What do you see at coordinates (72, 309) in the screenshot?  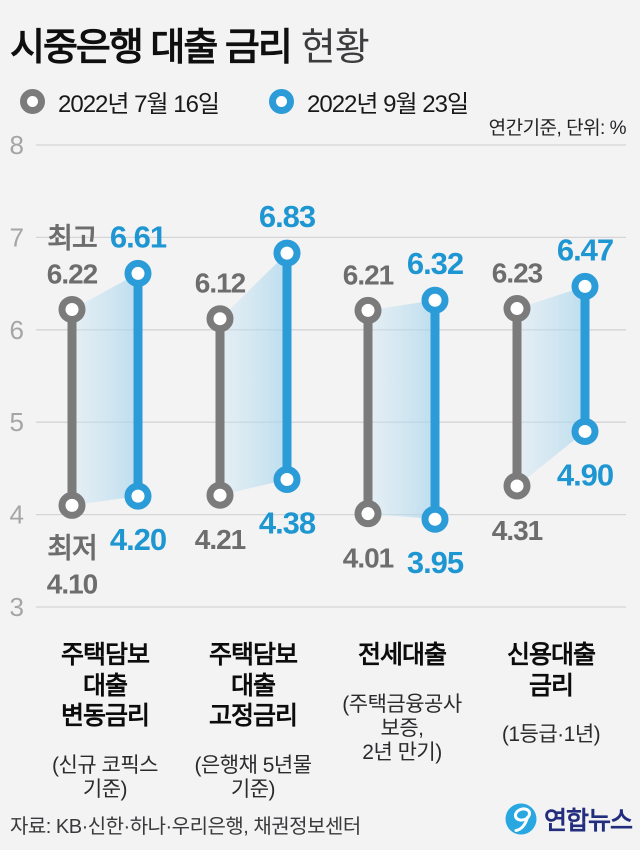 I see `high-marker-series0-cat0` at bounding box center [72, 309].